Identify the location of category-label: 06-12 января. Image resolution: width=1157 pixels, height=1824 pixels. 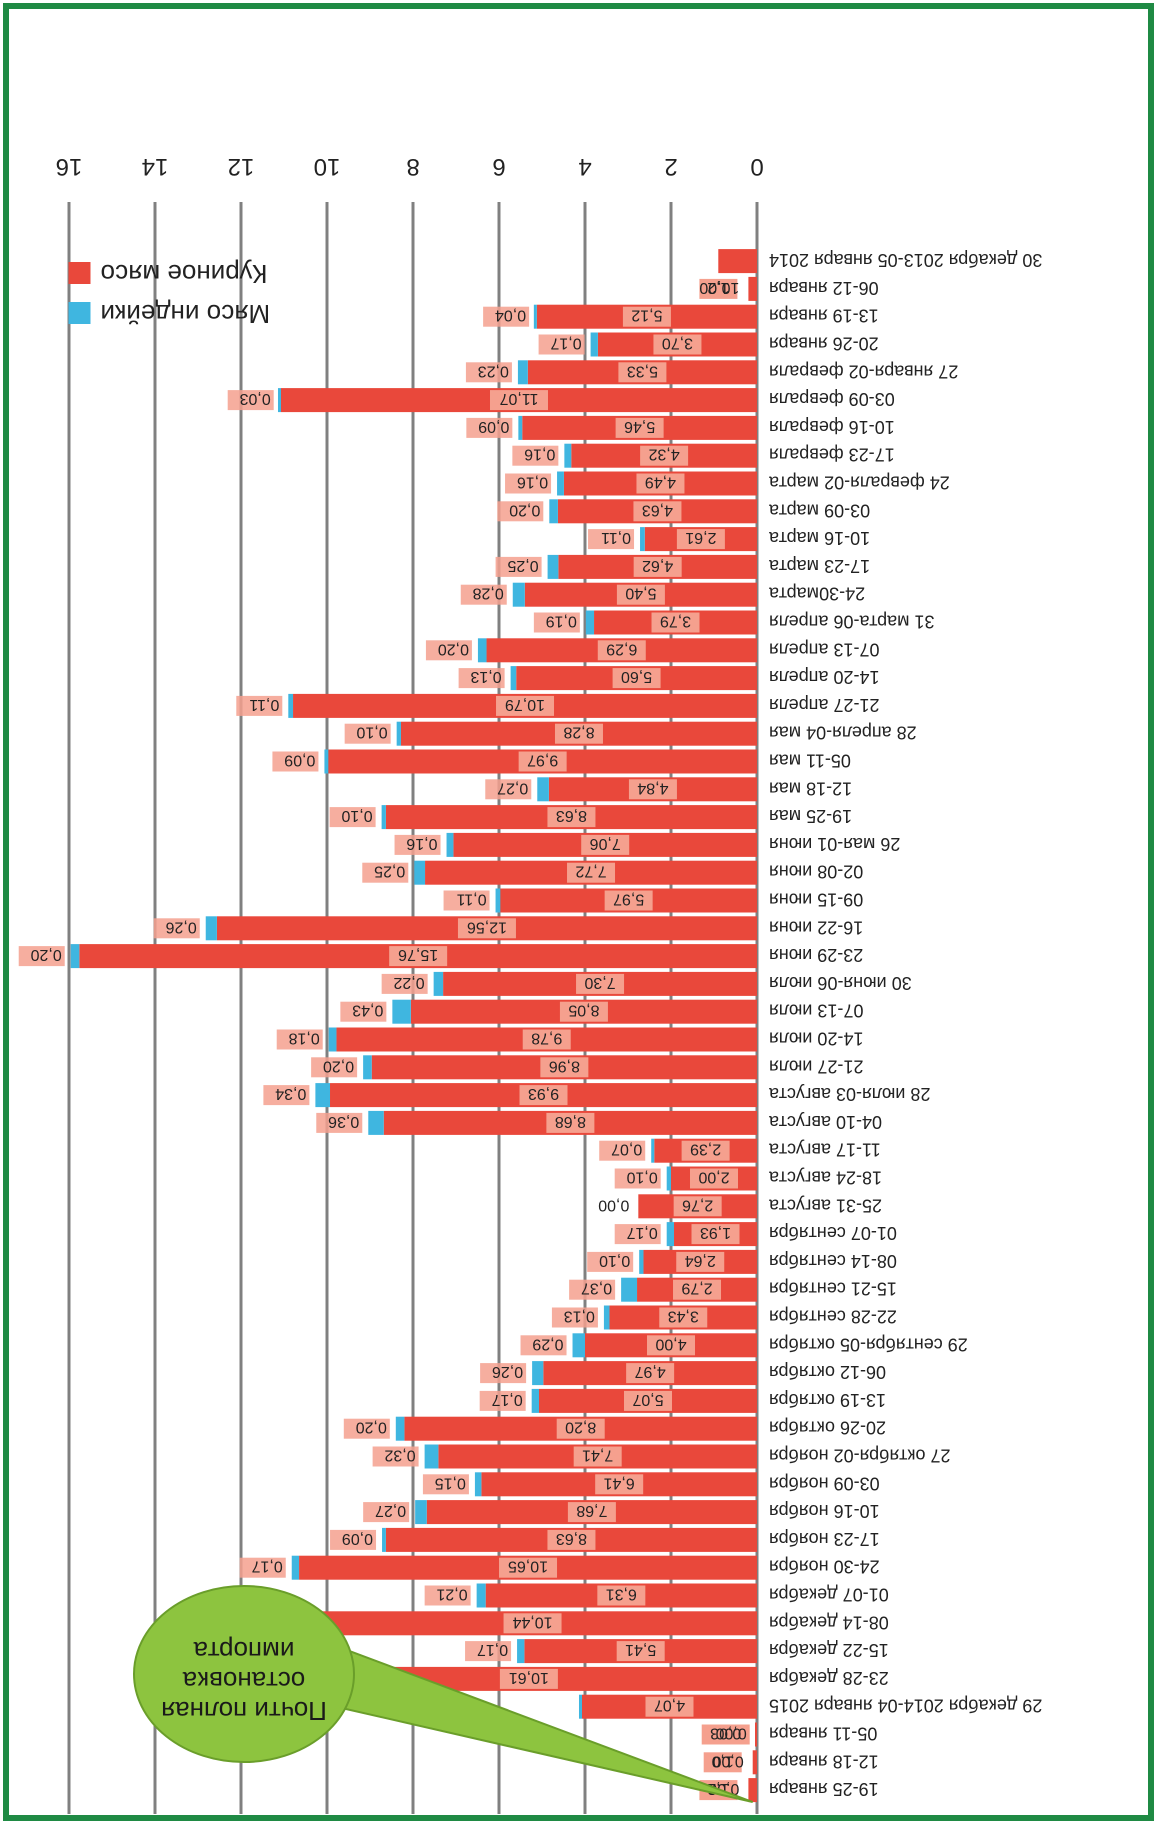
(824, 288).